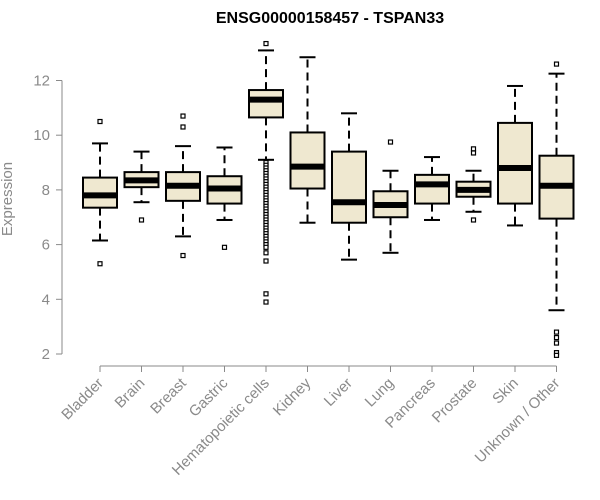 The width and height of the screenshot is (600, 500). I want to click on box-hematopoietic-cells, so click(266, 172).